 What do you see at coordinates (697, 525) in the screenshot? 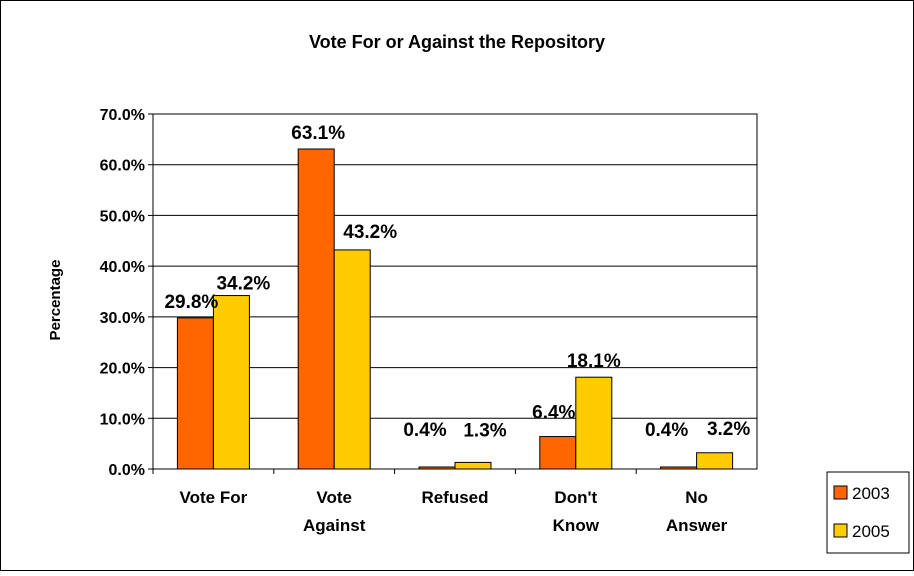
I see `x-tick-label: Answer` at bounding box center [697, 525].